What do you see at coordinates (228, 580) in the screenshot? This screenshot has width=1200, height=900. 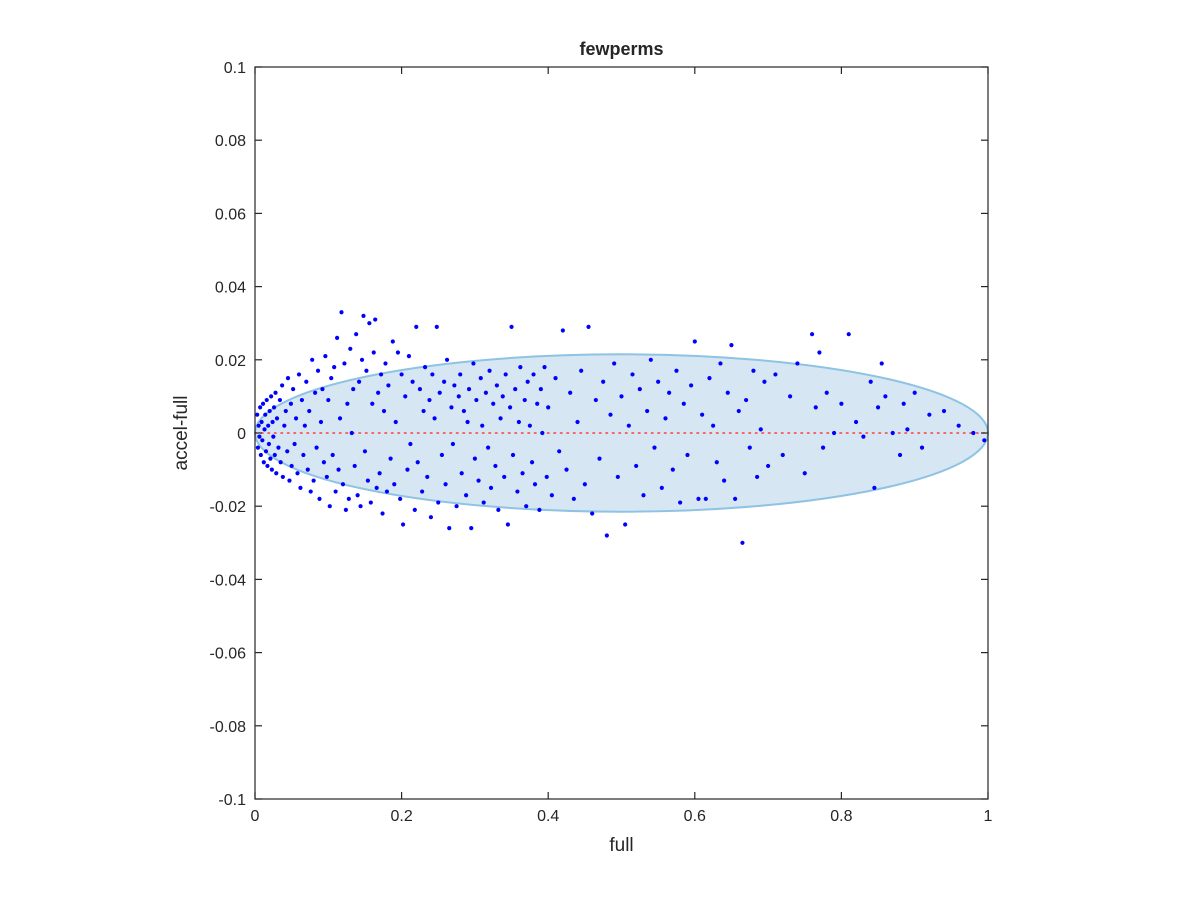 I see `y-tick-label: -0.04` at bounding box center [228, 580].